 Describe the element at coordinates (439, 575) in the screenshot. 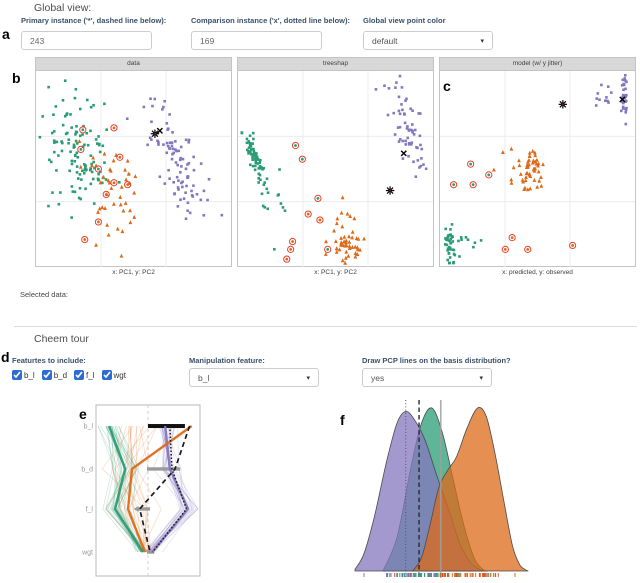

I see `rug-ticks` at that location.